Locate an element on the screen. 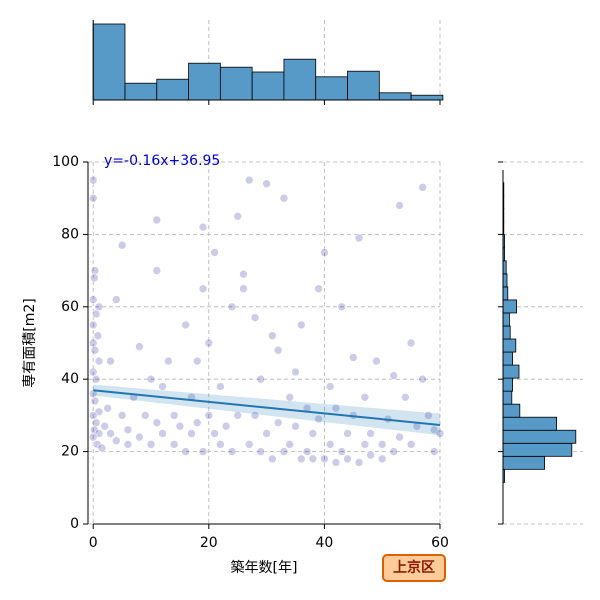  y-tick-label: 100 is located at coordinates (65, 162).